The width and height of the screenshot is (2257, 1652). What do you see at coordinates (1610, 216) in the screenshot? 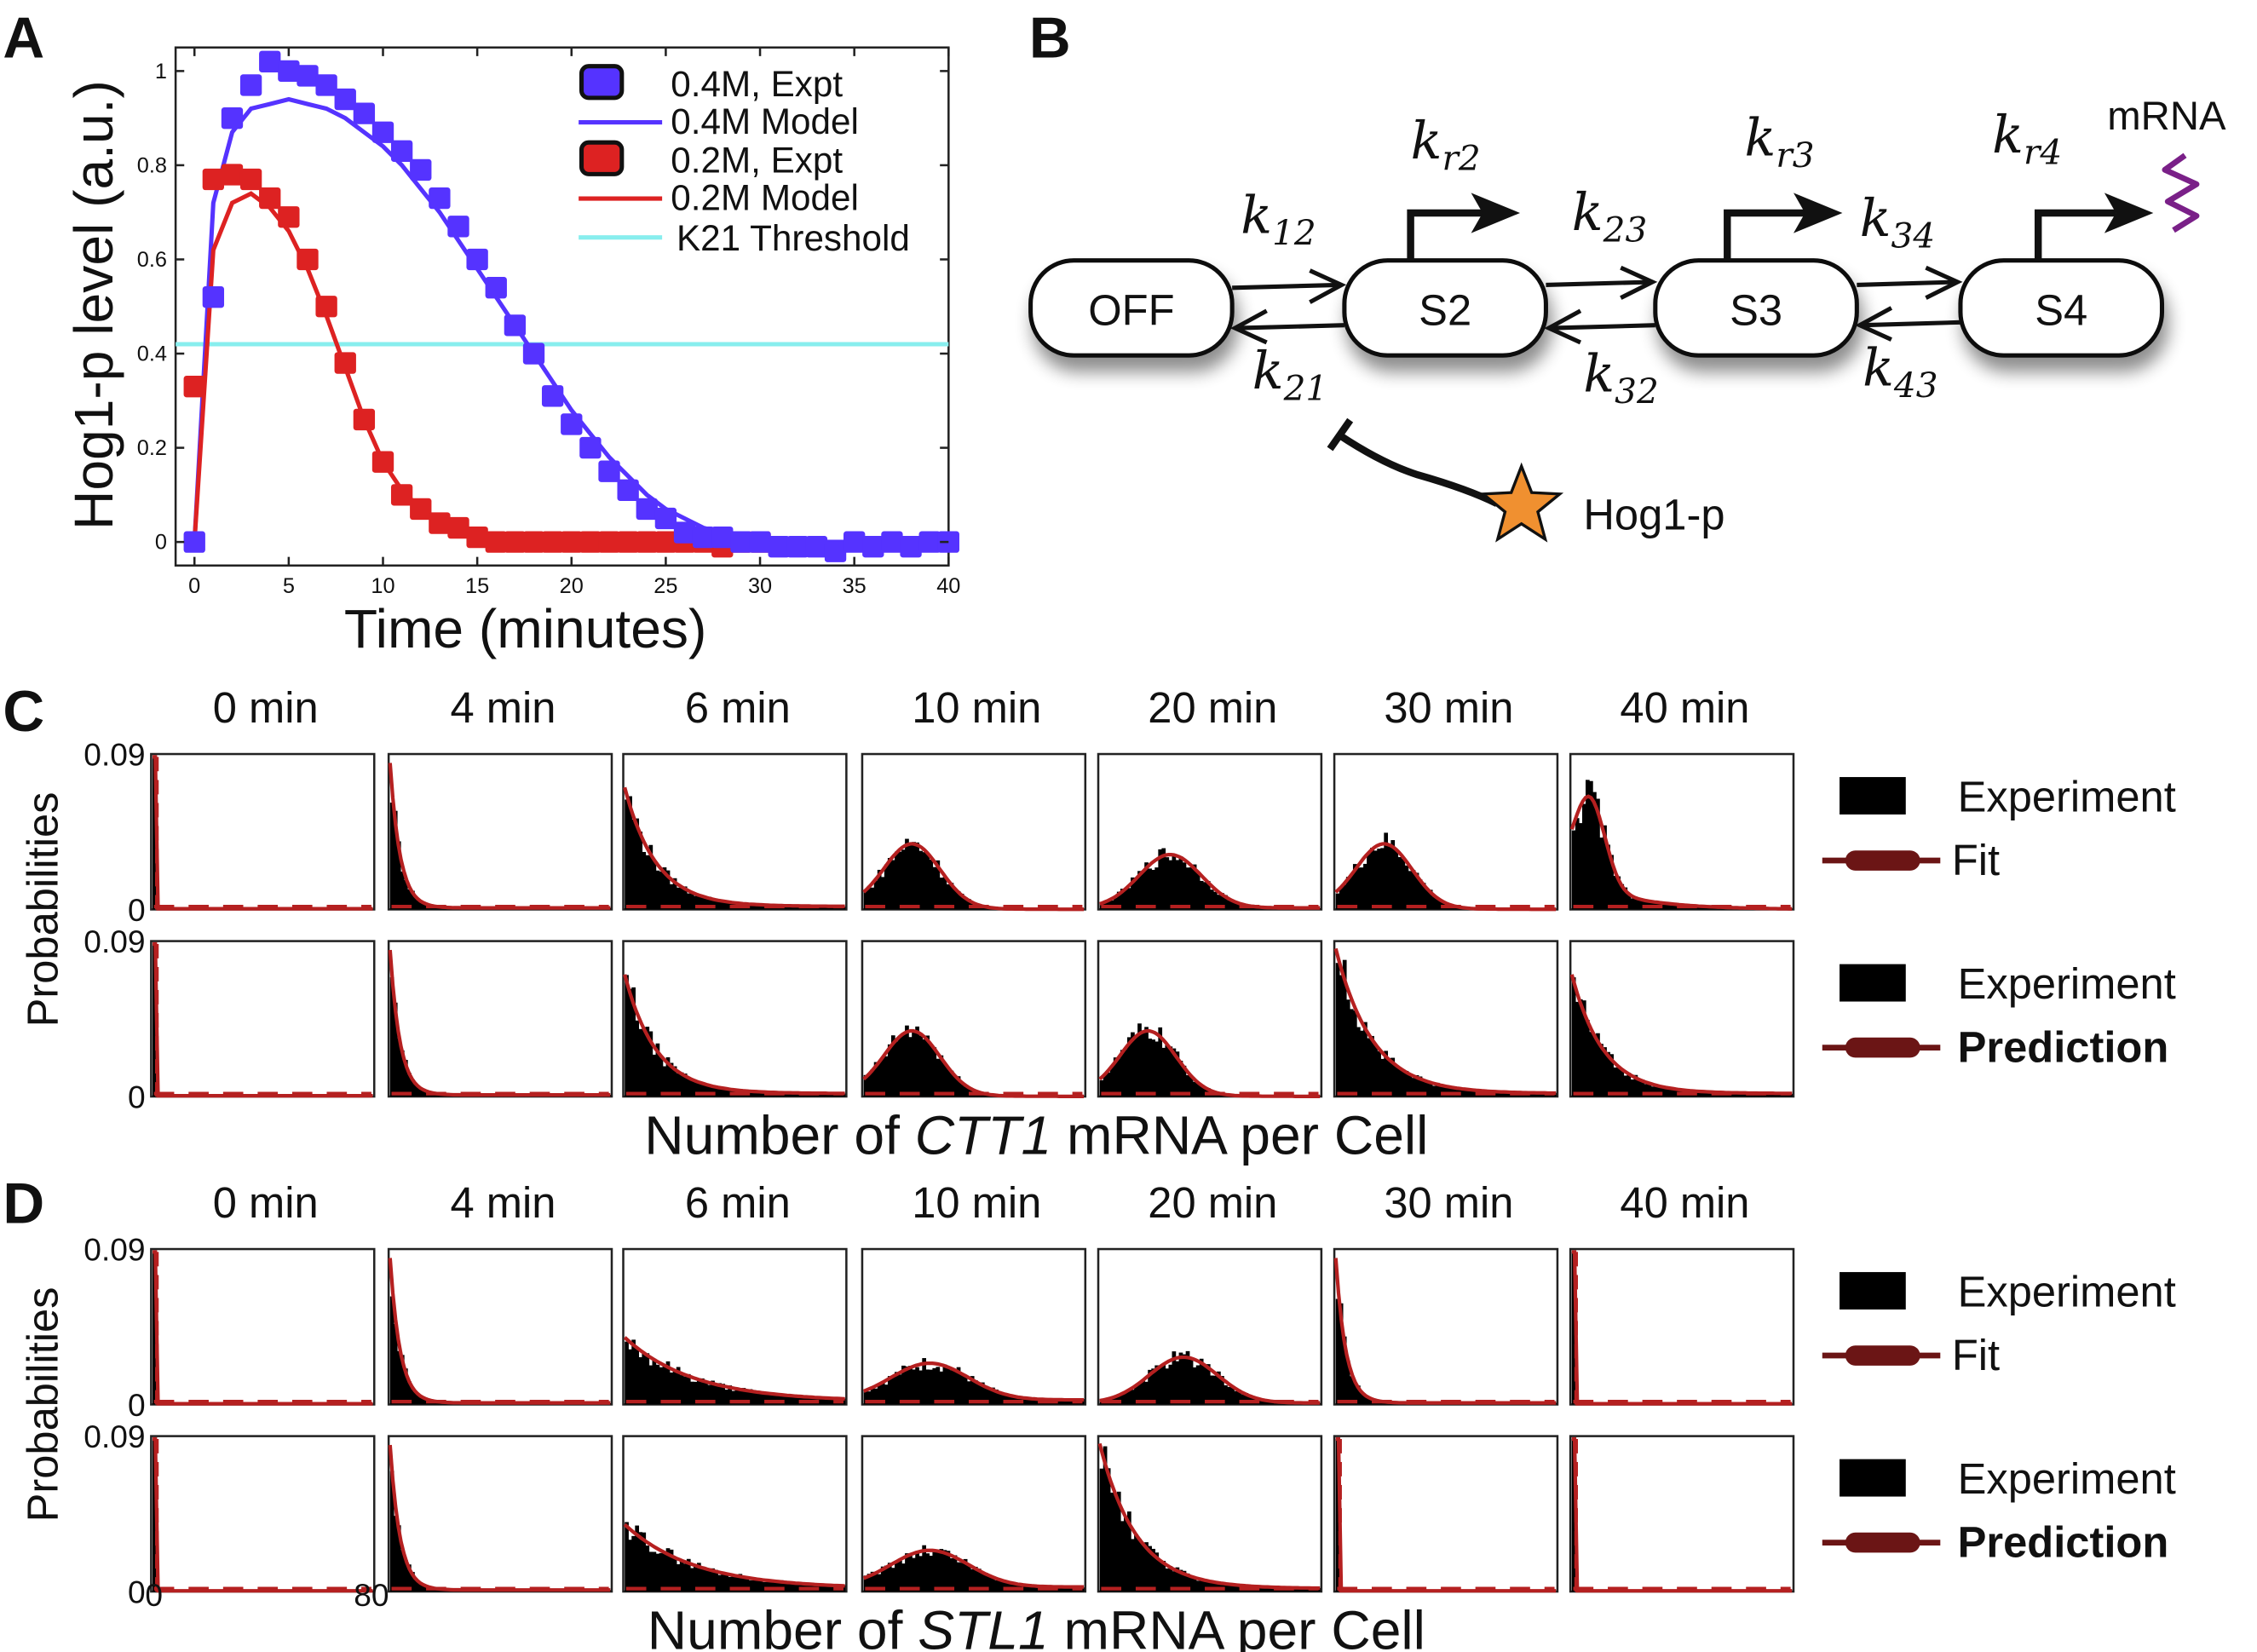
I see `rate-k23-label: k23` at bounding box center [1610, 216].